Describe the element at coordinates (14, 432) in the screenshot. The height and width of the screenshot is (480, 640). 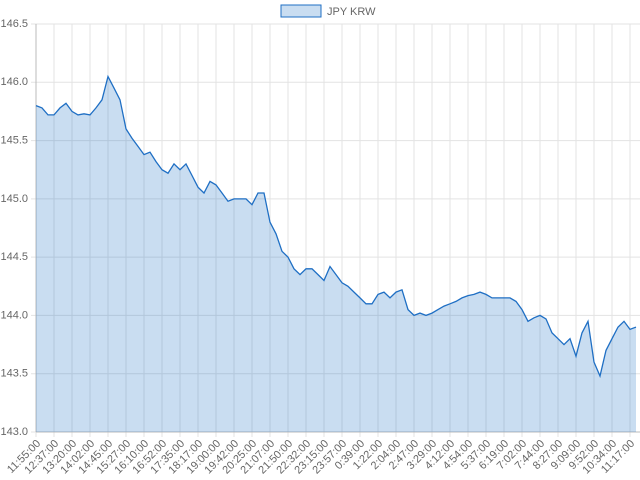
I see `y-tick-label: 143.0` at that location.